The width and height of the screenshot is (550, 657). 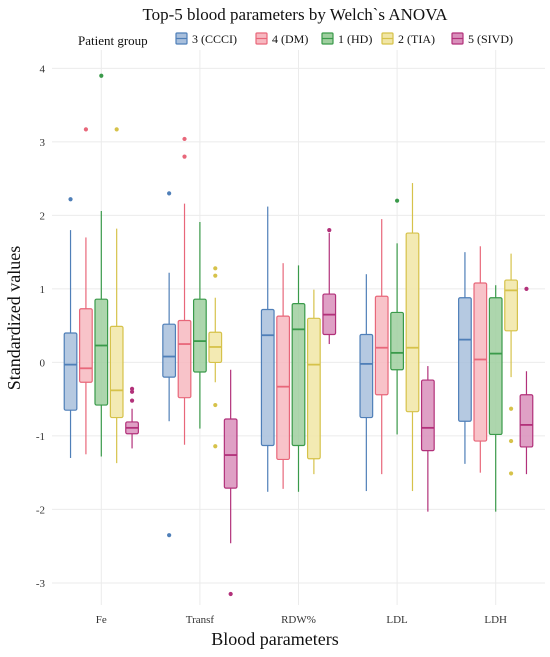 I want to click on y-axis-ticks: -3 -2 -1 0 1 2 3 4, so click(x=41, y=326).